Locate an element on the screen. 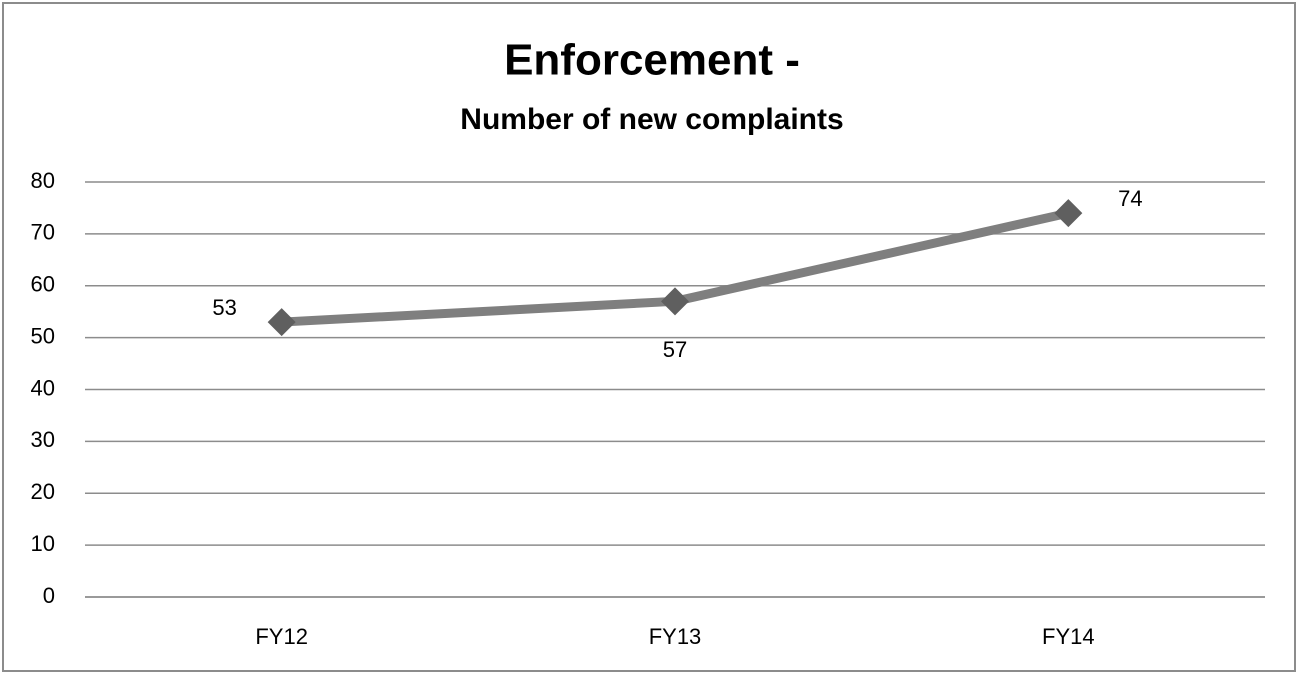 The width and height of the screenshot is (1299, 675). y-tick-label: 10 is located at coordinates (43, 543).